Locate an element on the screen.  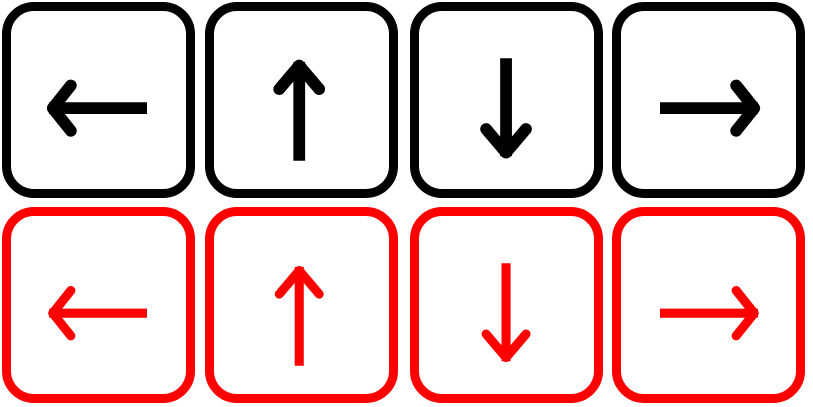
red-down-key is located at coordinates (506, 305).